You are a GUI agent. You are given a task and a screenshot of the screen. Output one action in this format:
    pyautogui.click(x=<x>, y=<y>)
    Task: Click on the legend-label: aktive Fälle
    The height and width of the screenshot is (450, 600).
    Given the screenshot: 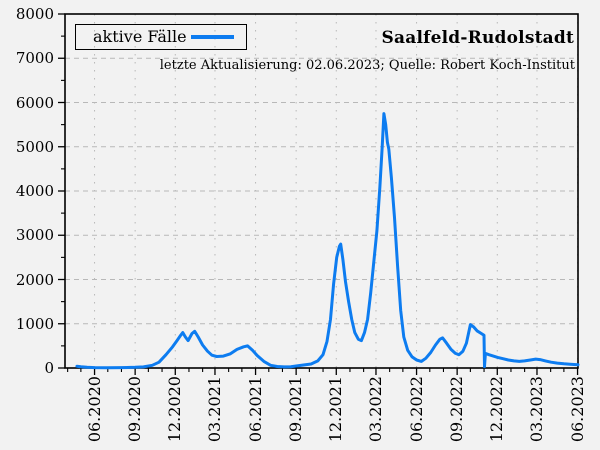 What is the action you would take?
    pyautogui.click(x=140, y=36)
    